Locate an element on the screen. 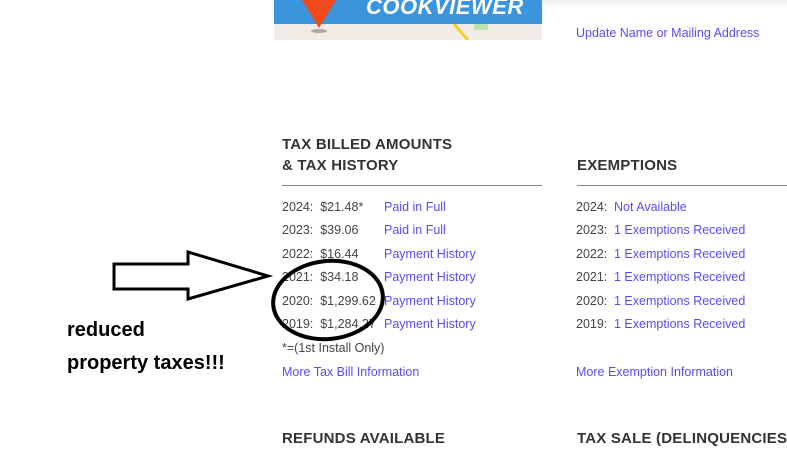 The width and height of the screenshot is (787, 449). tax-amount: 2020: $1,299.62 is located at coordinates (329, 300).